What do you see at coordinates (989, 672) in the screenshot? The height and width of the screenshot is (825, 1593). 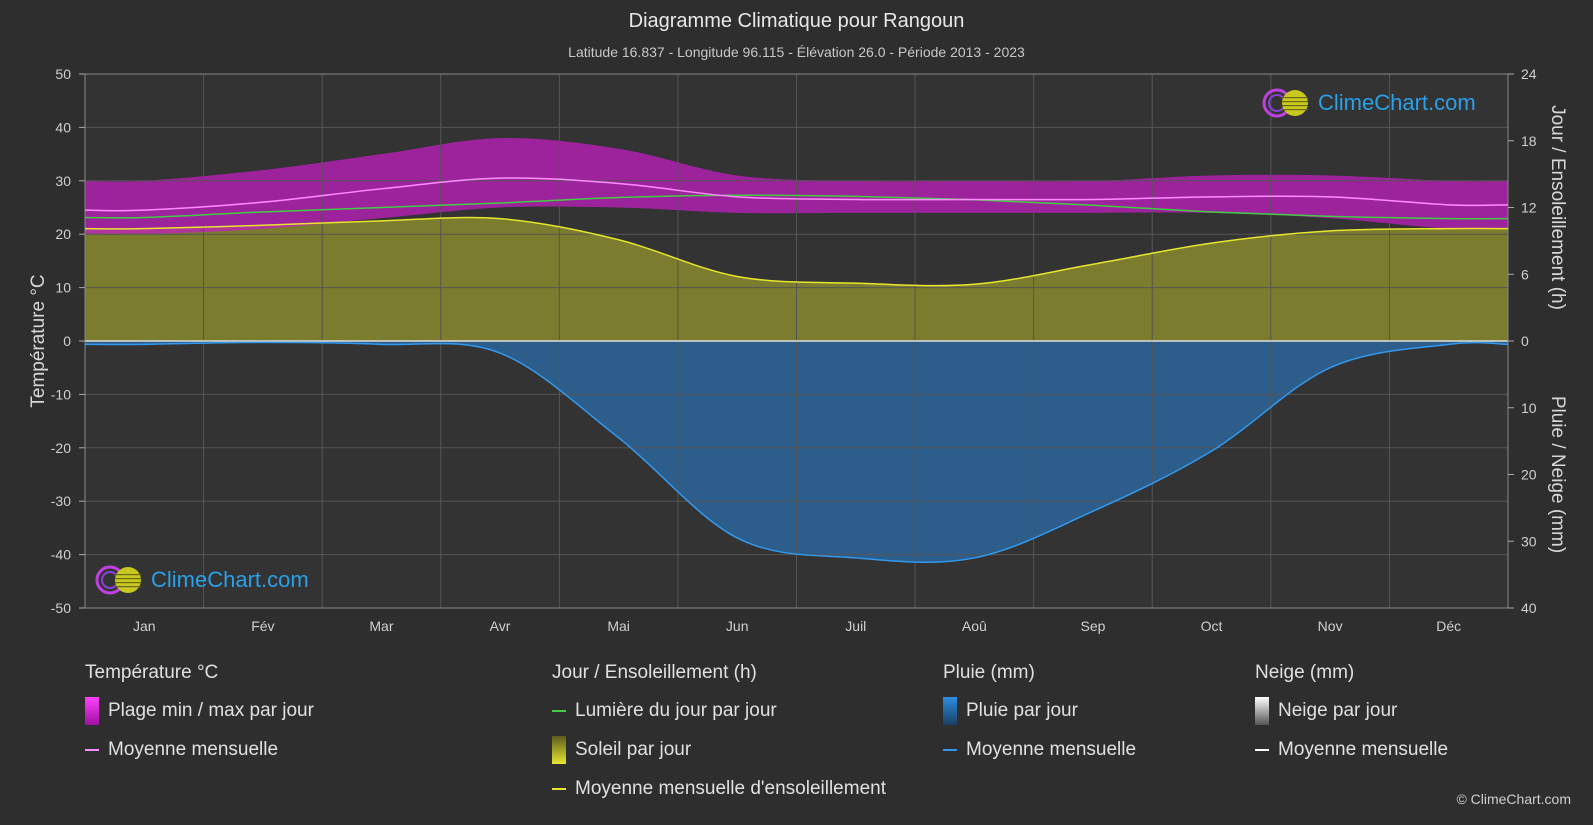 I see `legend-rain-header: Pluie (mm)` at bounding box center [989, 672].